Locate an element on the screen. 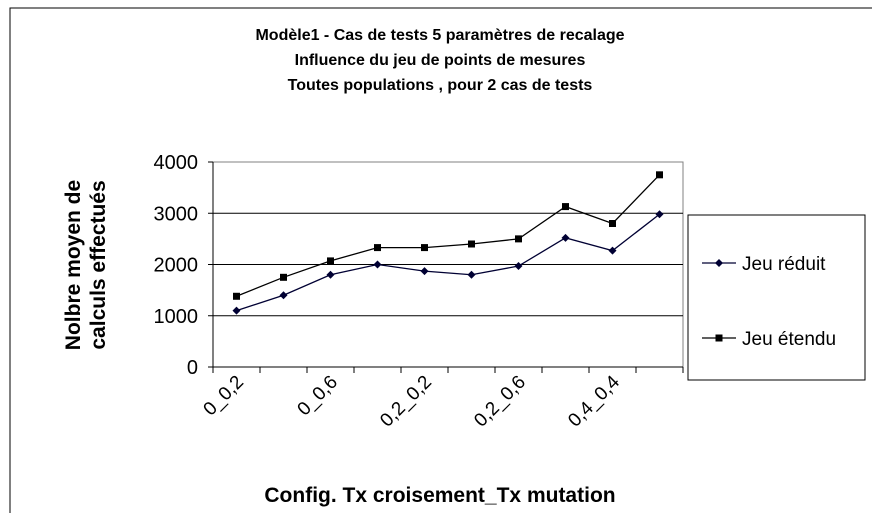 The height and width of the screenshot is (513, 872). y-axis-label: calculs effectués is located at coordinates (98, 264).